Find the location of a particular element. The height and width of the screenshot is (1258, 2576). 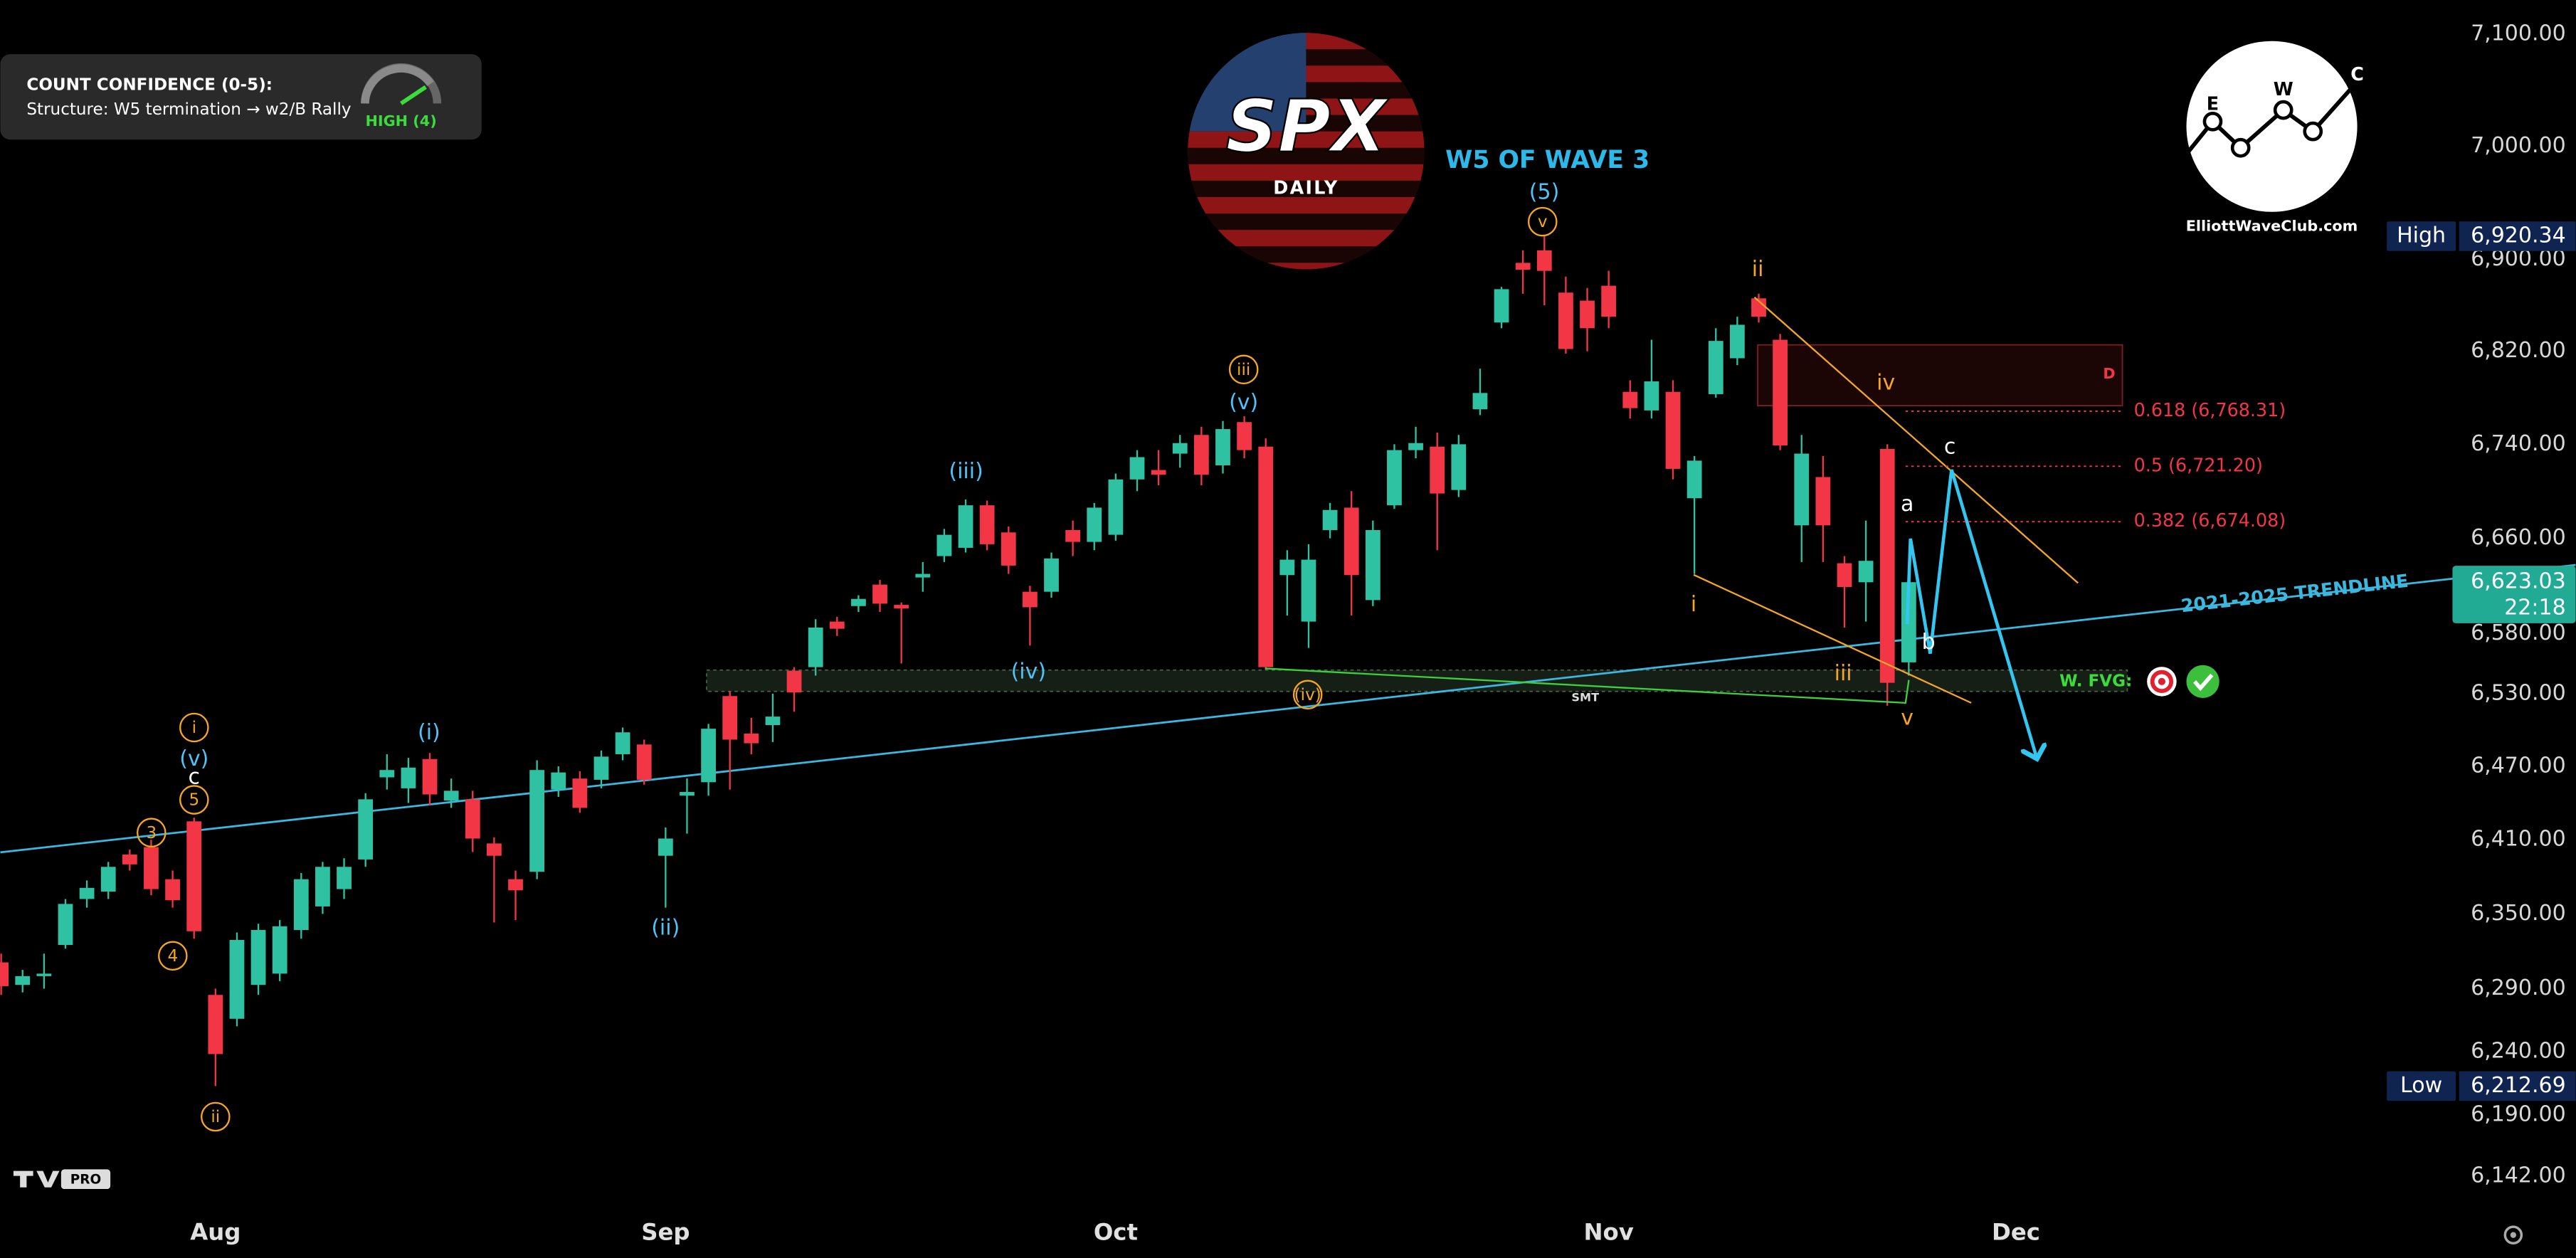

wave-label: v is located at coordinates (1543, 222).